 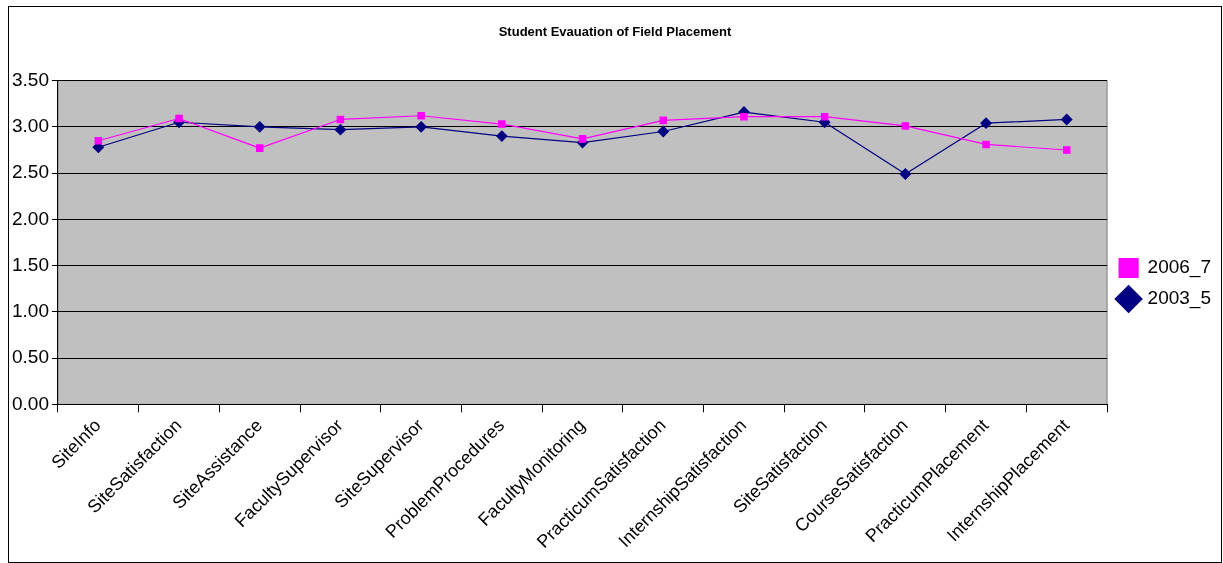 I want to click on y-tick-label: 0.50, so click(x=30, y=357).